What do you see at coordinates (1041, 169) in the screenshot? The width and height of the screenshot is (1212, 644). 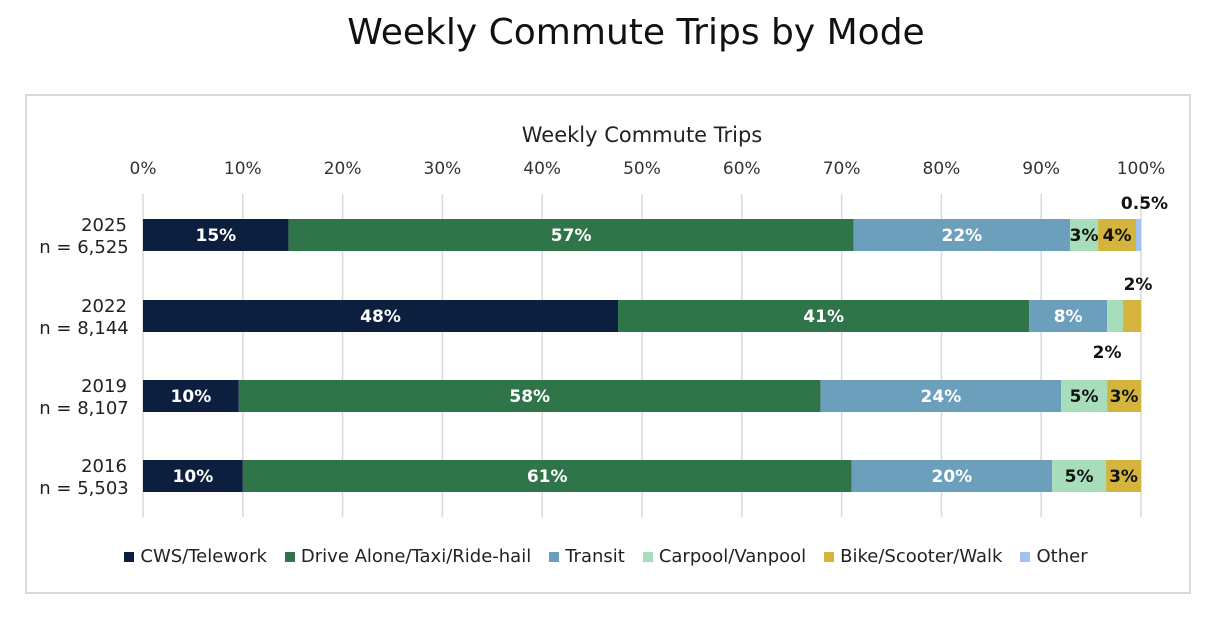 I see `x-tick-label: 90%` at bounding box center [1041, 169].